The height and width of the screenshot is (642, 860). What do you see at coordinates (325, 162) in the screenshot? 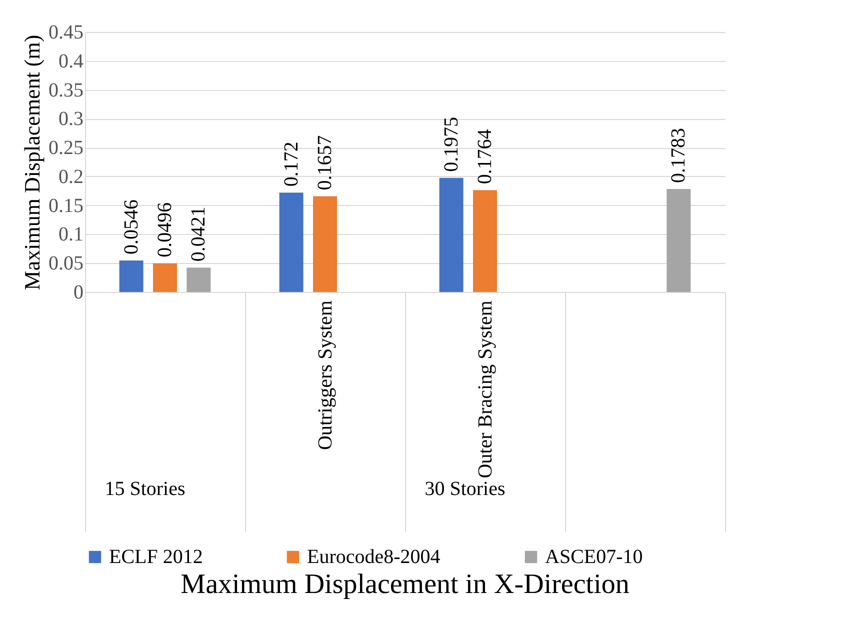
I see `data-label: 0.1657` at bounding box center [325, 162].